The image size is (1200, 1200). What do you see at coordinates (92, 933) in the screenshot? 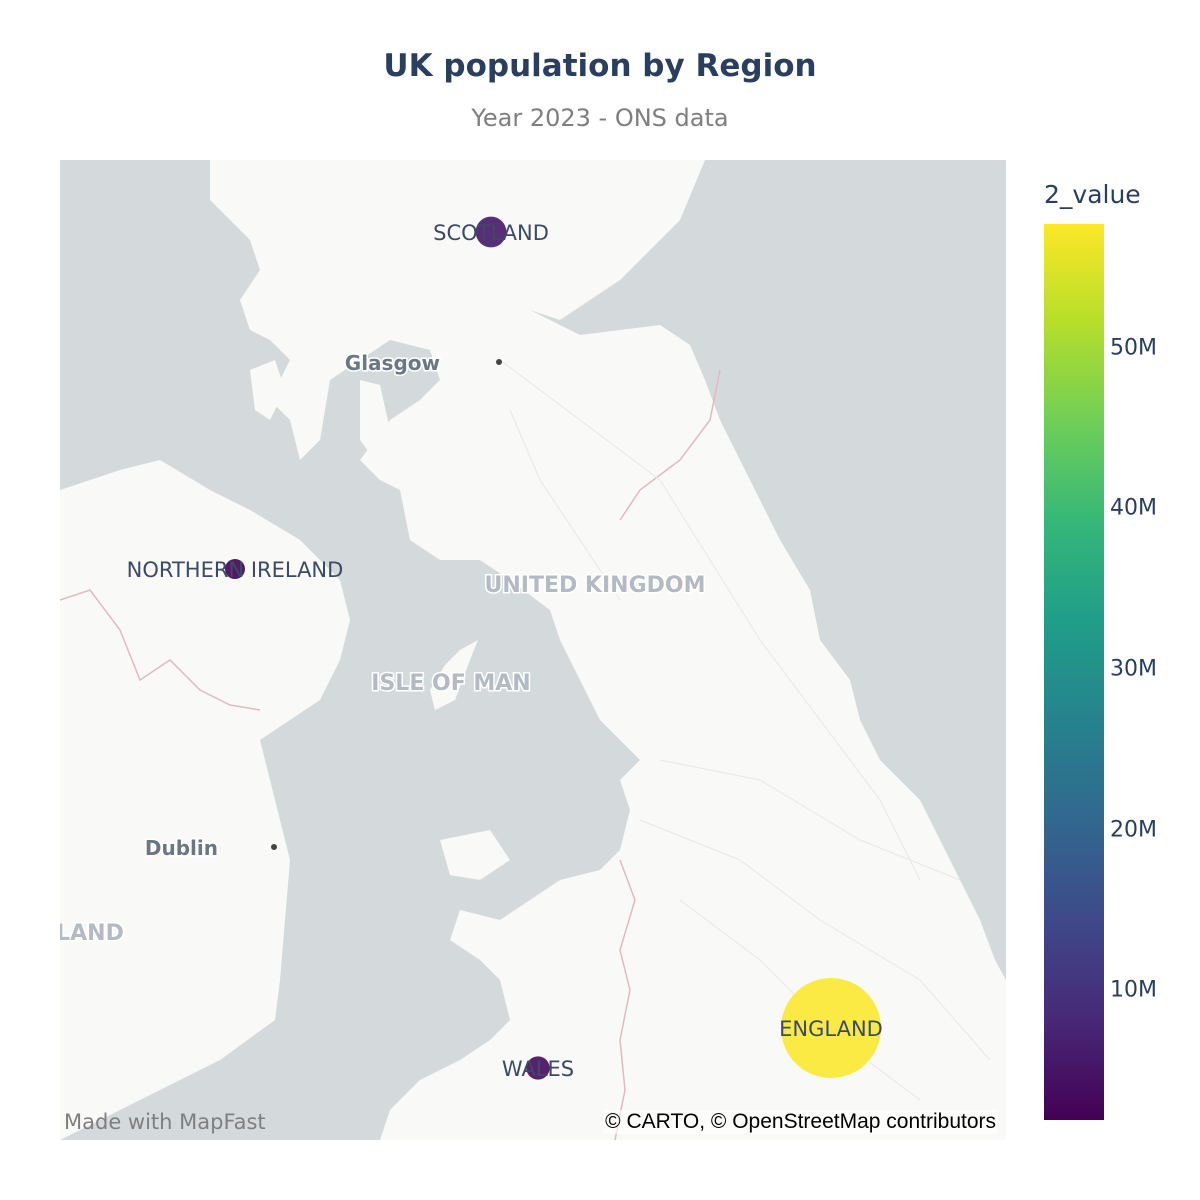
I see `place-label-land: LAND` at bounding box center [92, 933].